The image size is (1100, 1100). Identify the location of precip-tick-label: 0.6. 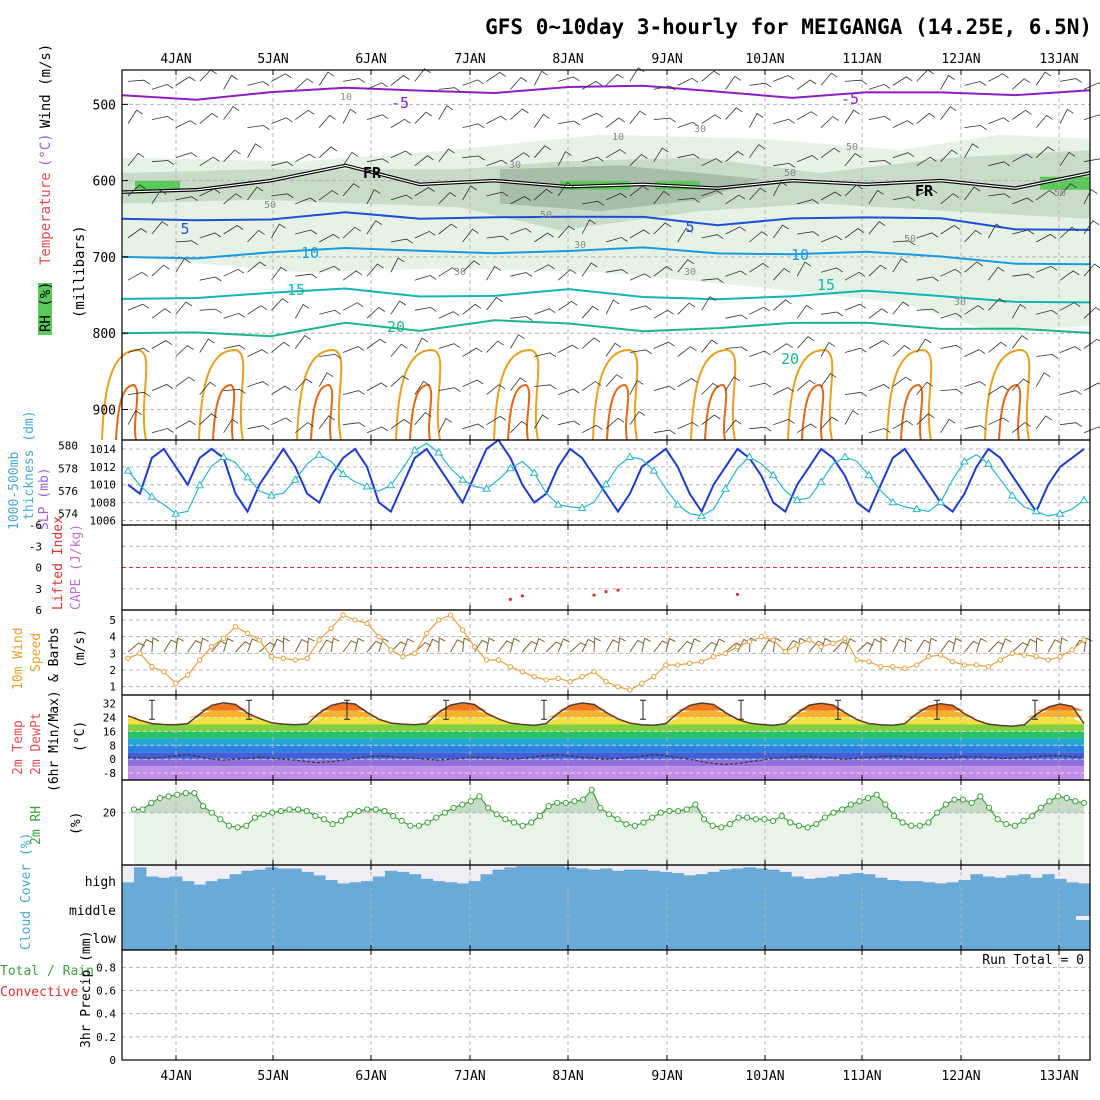
(106, 991).